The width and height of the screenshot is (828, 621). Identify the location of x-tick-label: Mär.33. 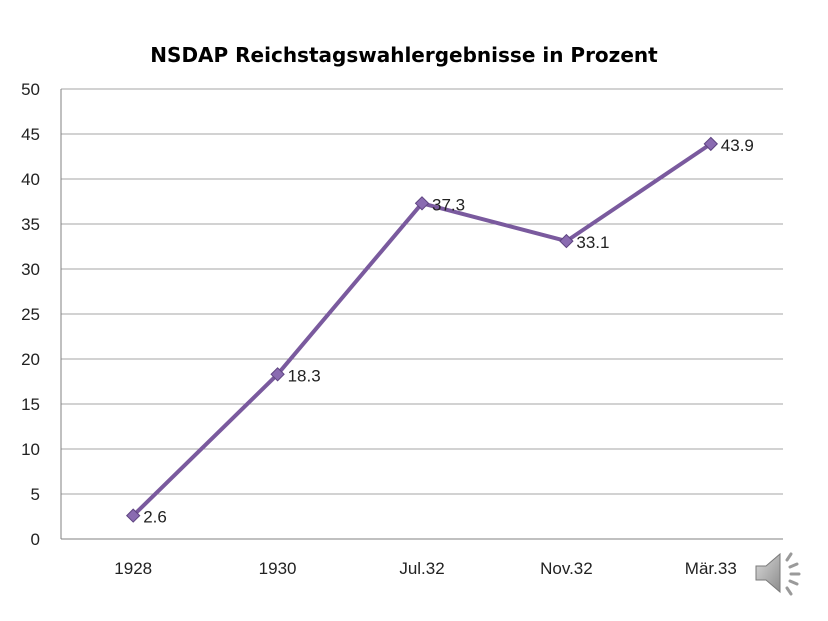
(711, 568).